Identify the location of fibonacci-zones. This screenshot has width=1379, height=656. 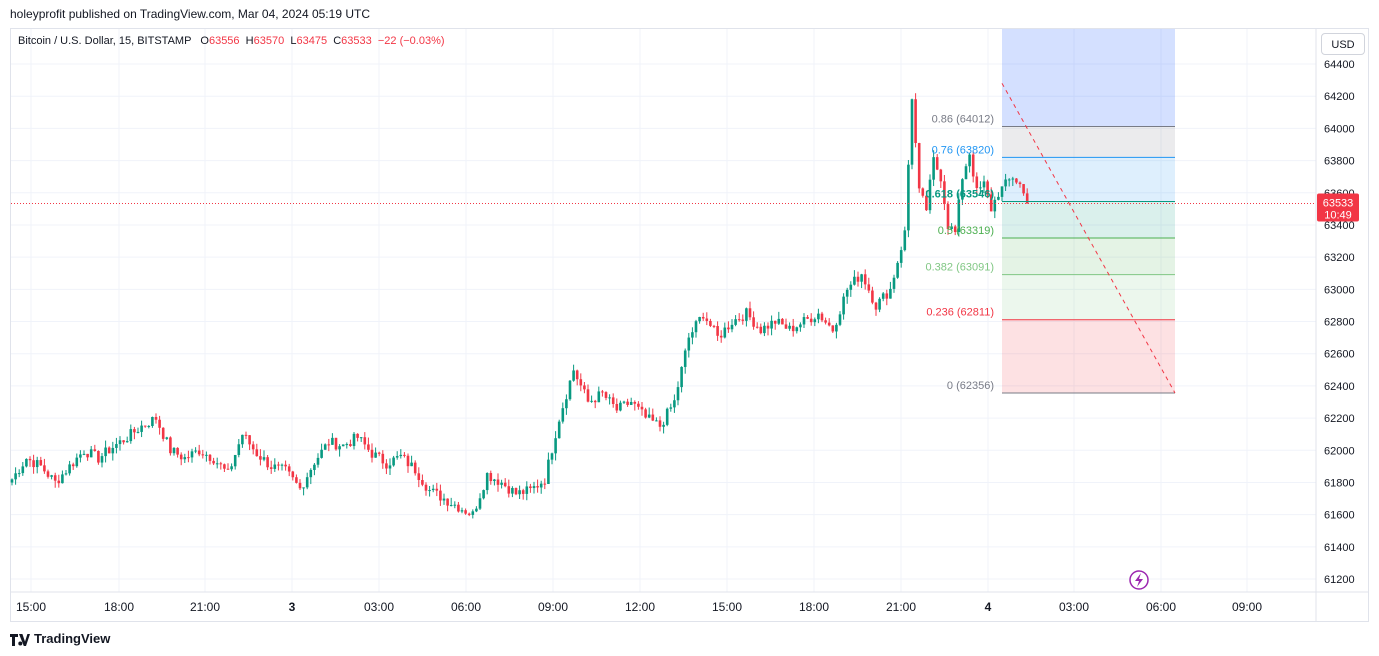
(1088, 211).